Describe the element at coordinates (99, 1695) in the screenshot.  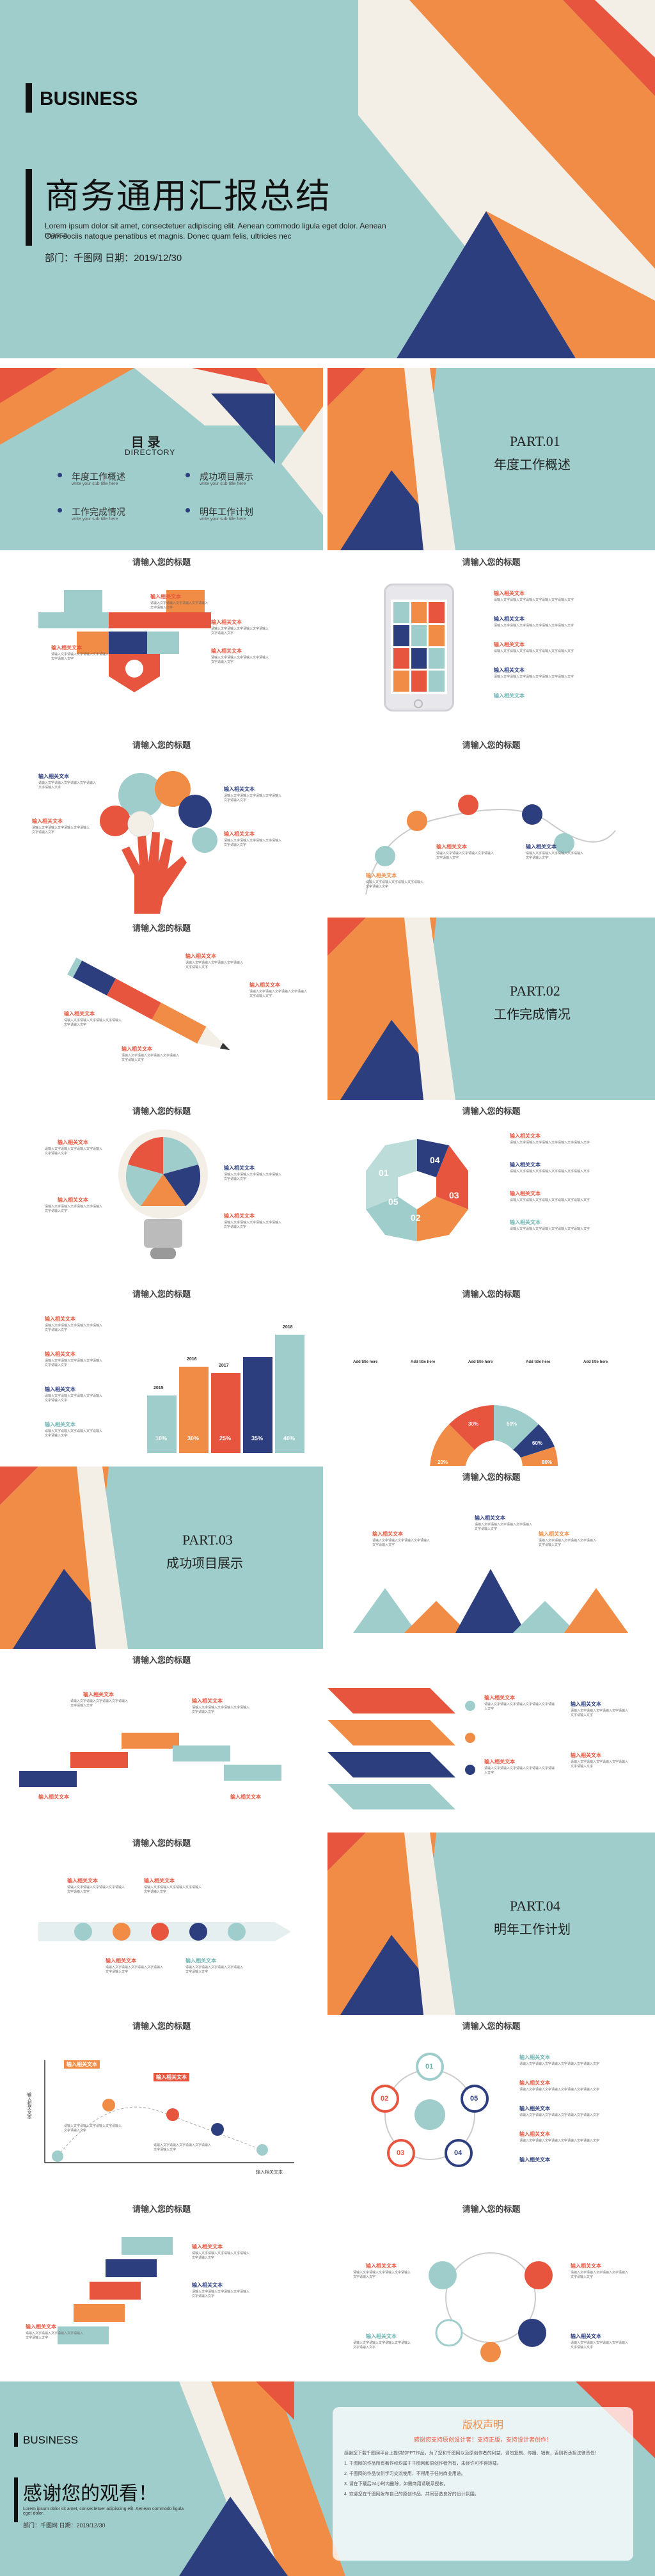
I see `steps-label-1: 输入相关文本` at that location.